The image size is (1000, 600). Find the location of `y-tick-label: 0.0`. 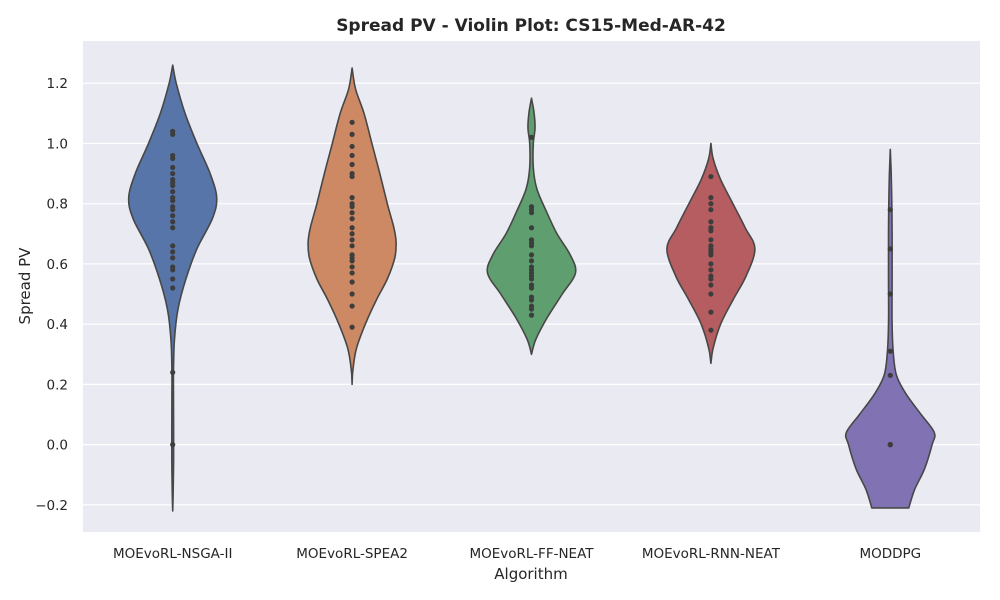

y-tick-label: 0.0 is located at coordinates (57, 446).